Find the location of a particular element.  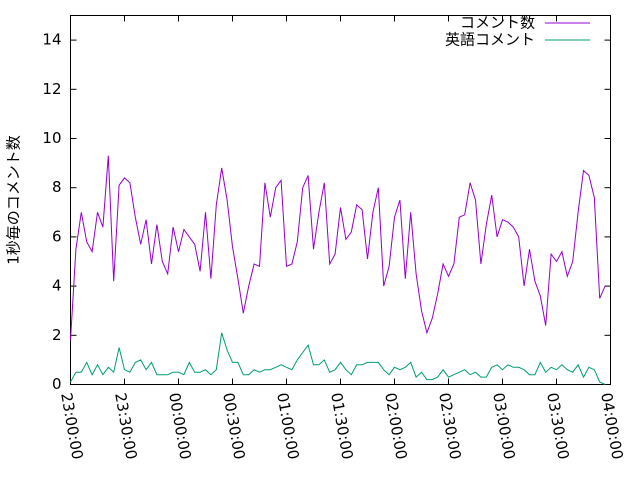

y-tick-label: 4 is located at coordinates (57, 286).